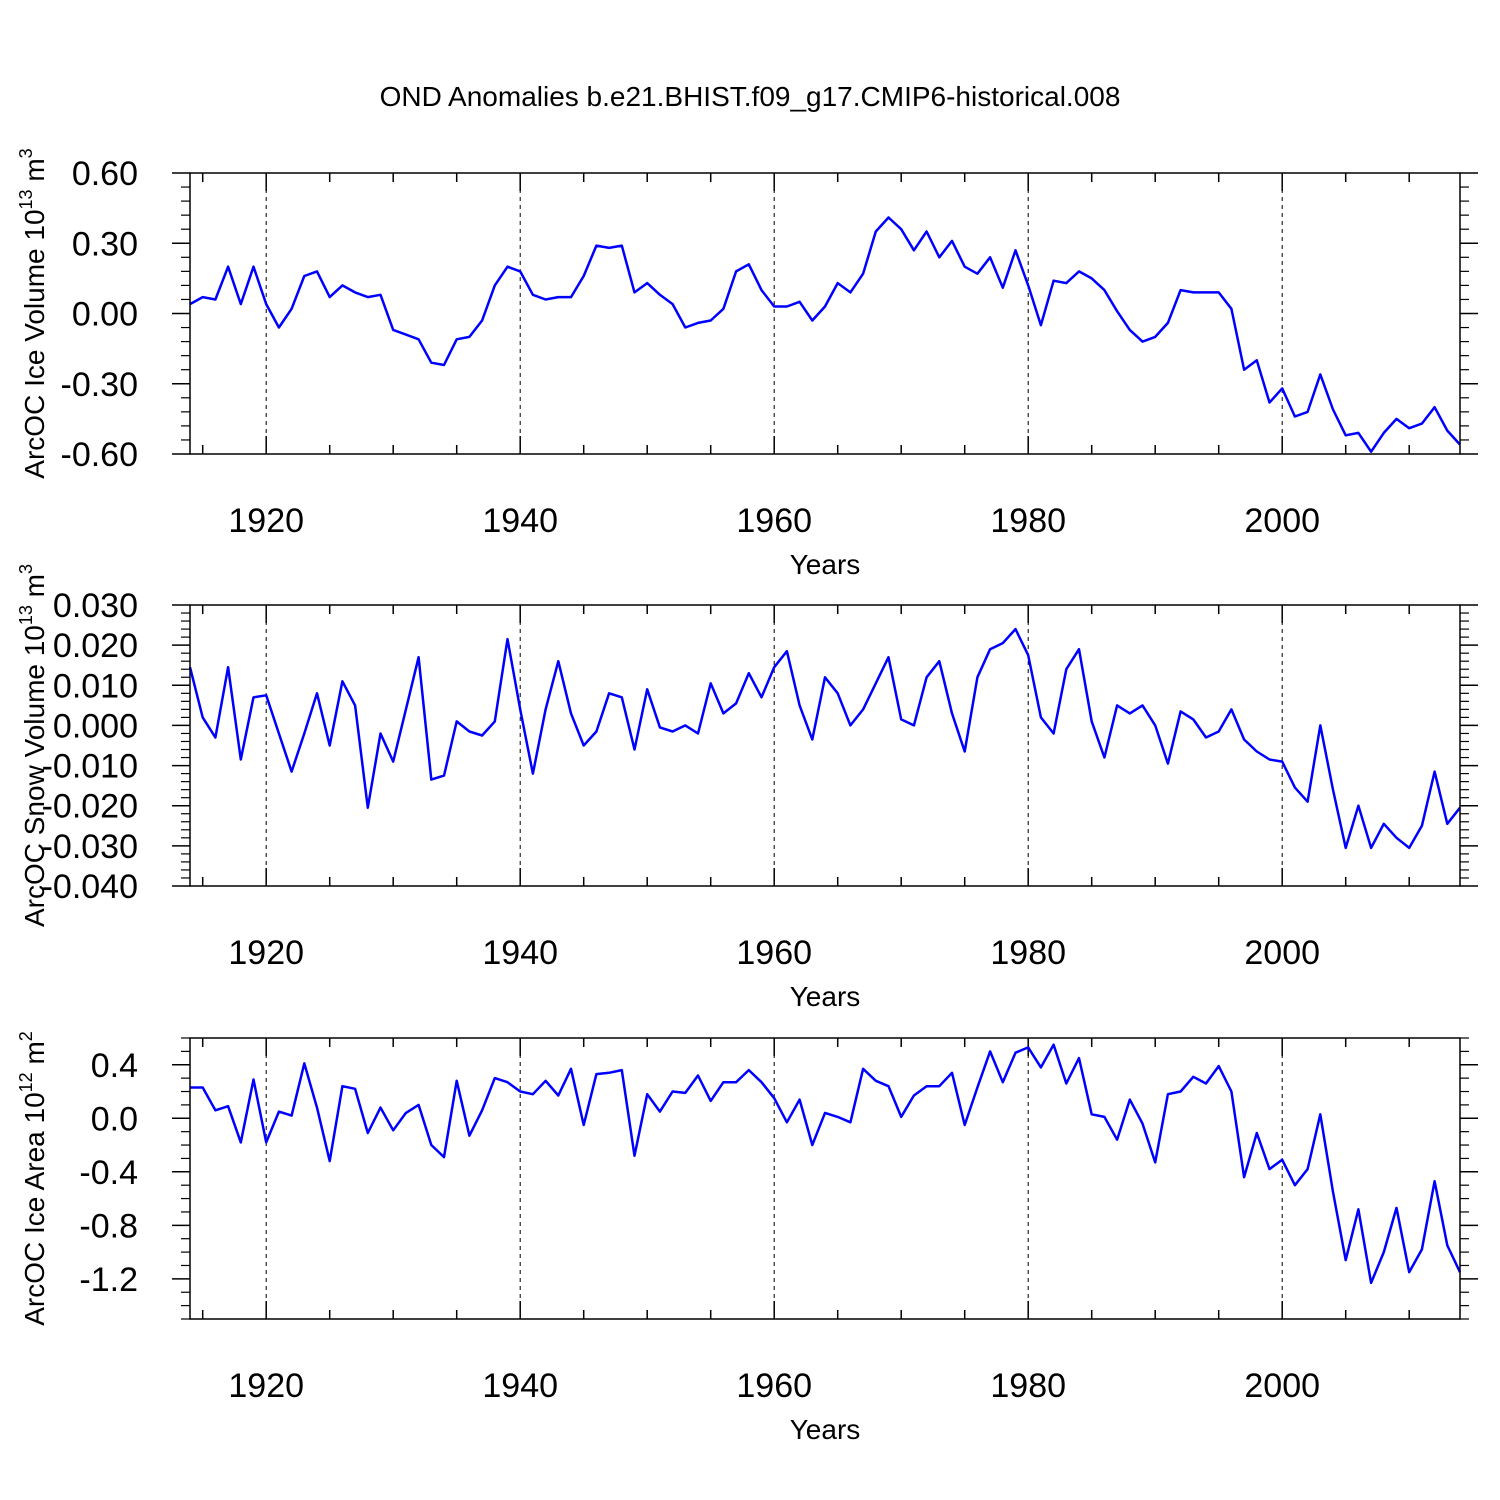  I want to click on y-tick-label: 0.030, so click(95, 606).